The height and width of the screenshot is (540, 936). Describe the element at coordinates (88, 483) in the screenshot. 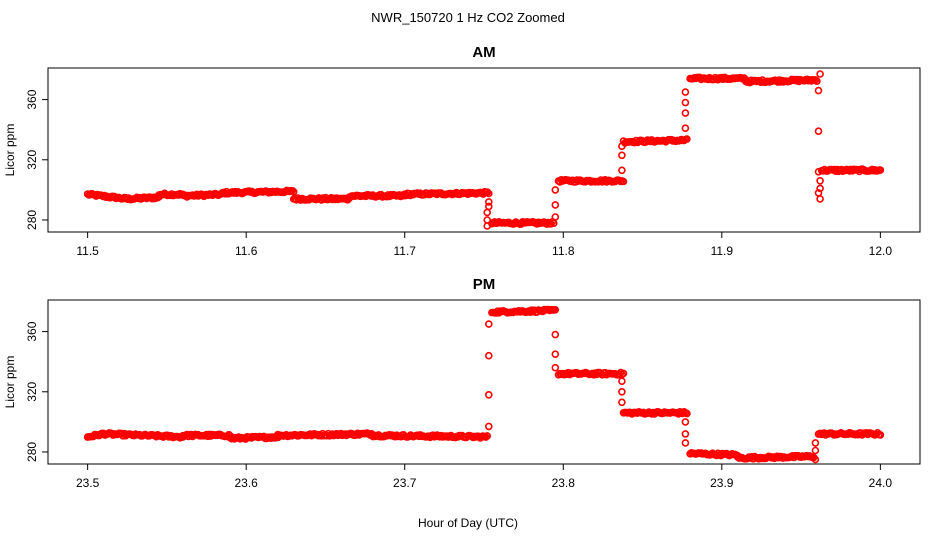

I see `x-tick-label: 23.5` at that location.